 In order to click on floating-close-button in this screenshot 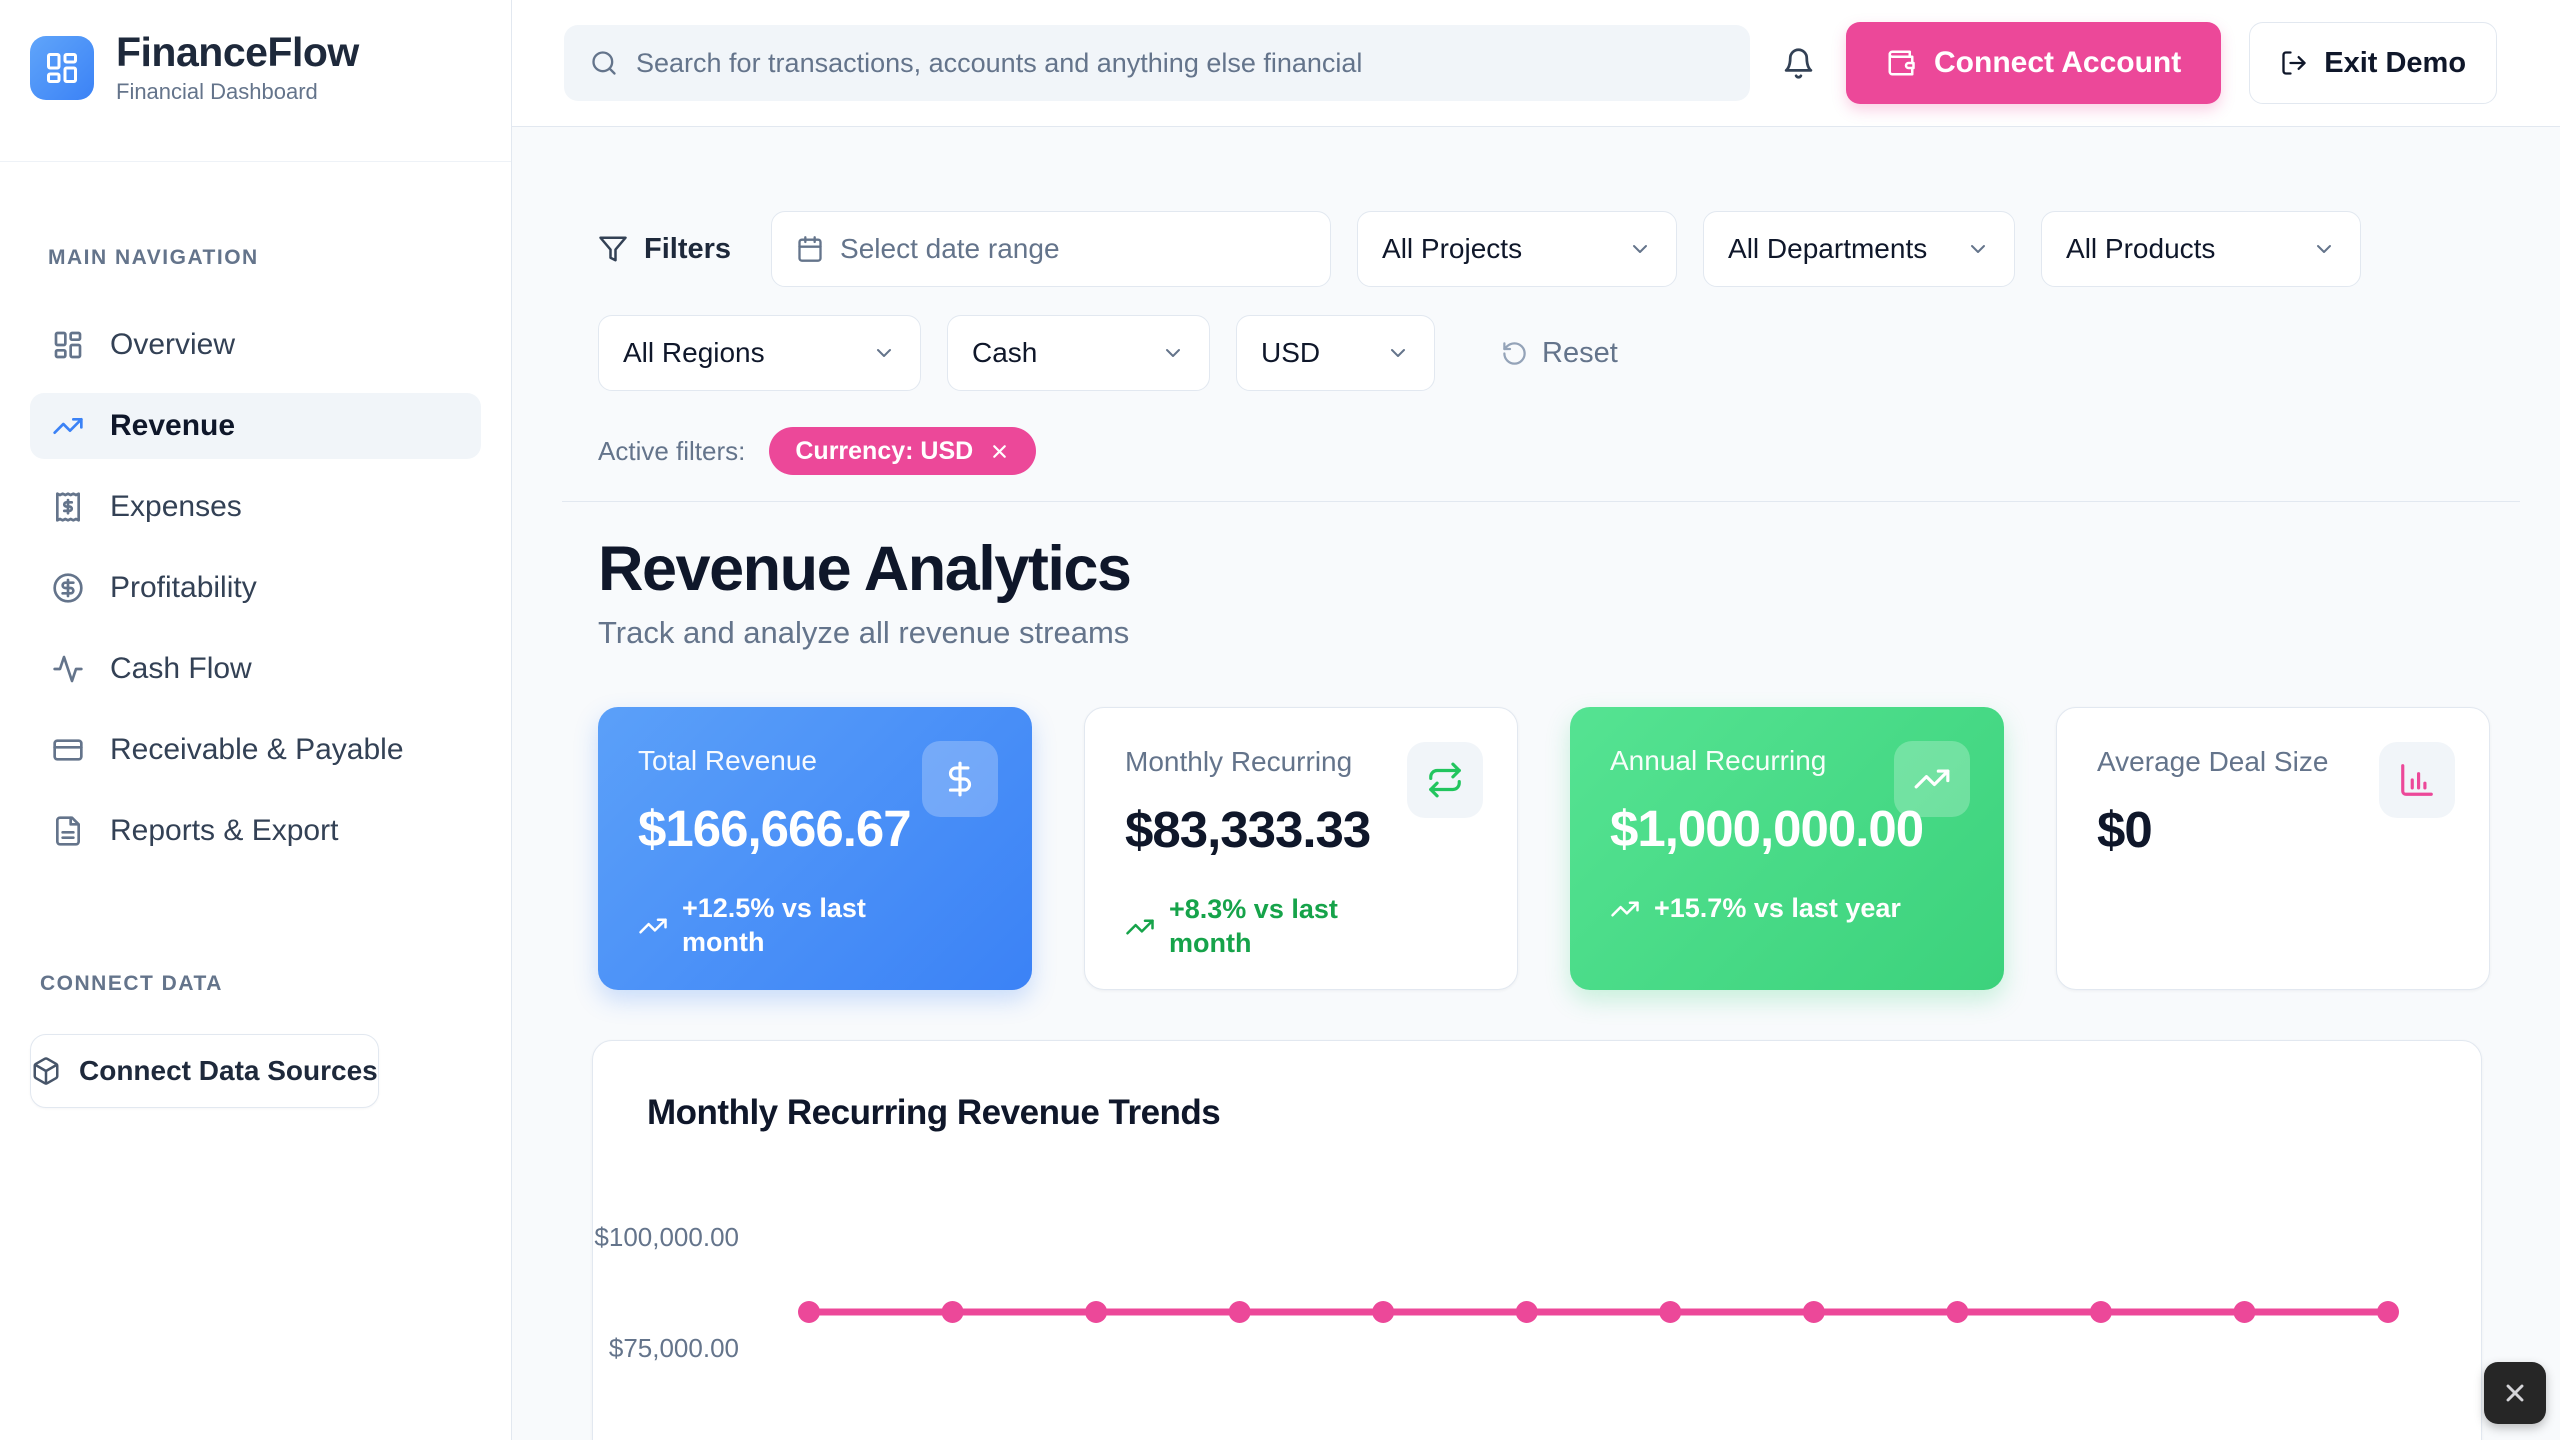, I will do `click(2515, 1393)`.